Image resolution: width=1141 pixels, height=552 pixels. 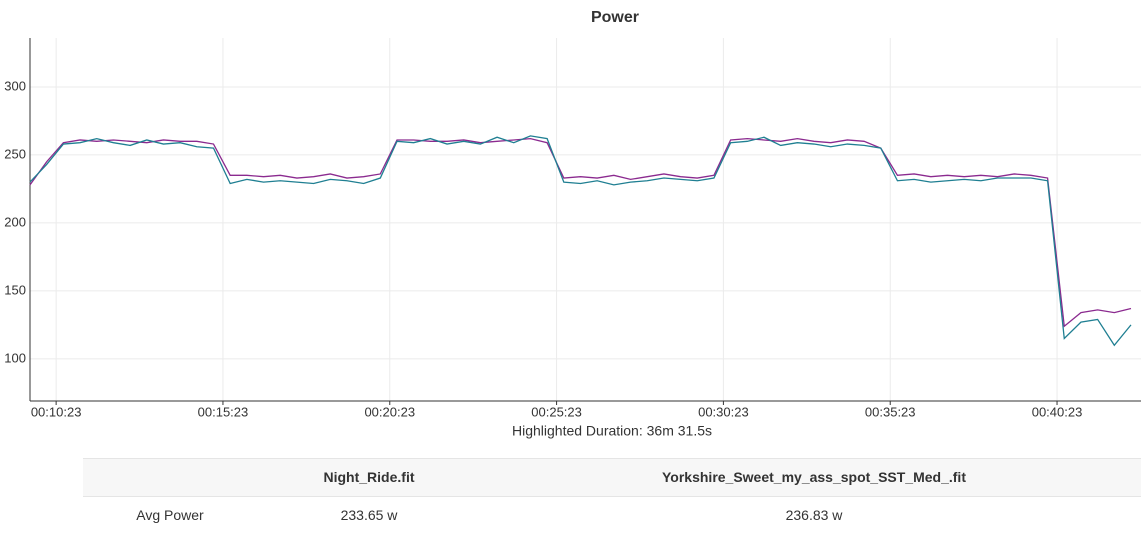 I want to click on column-header: Night_Ride.fit, so click(x=369, y=477).